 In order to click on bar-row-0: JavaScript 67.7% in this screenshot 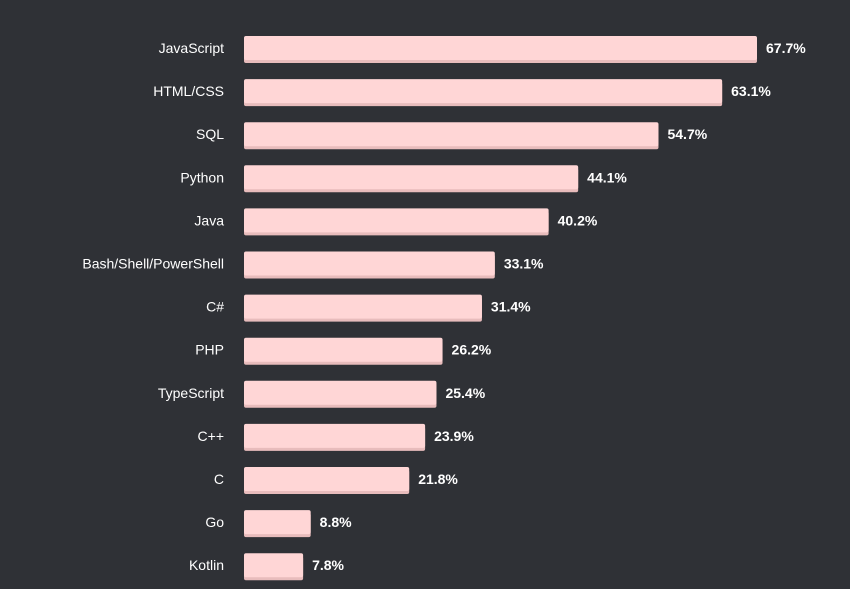, I will do `click(482, 49)`.